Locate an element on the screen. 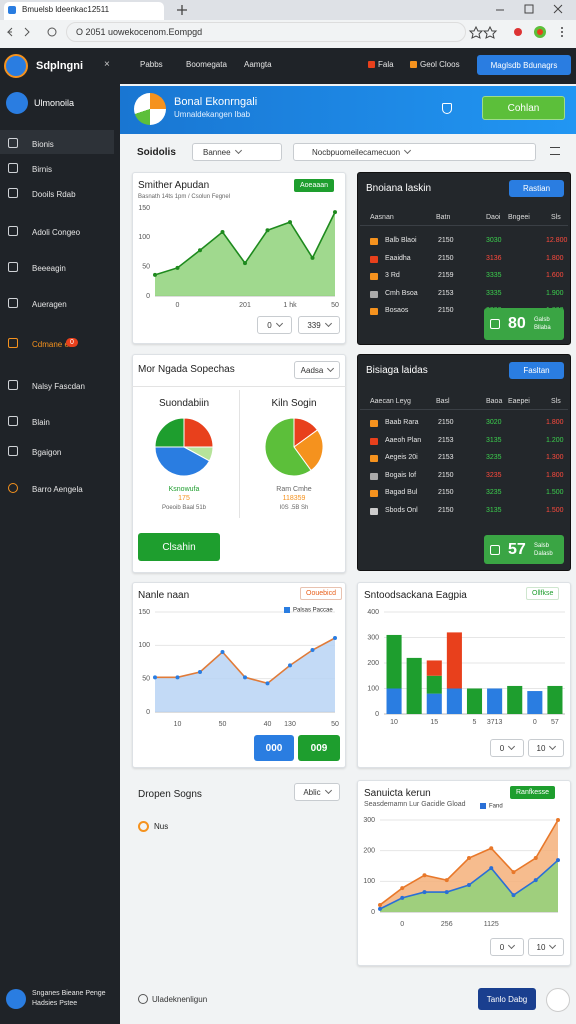  sidebar-item: Bionis is located at coordinates (43, 144).